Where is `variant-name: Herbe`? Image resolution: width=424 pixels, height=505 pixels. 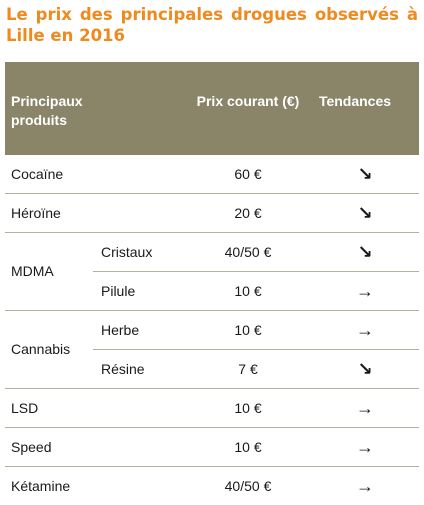 variant-name: Herbe is located at coordinates (120, 330).